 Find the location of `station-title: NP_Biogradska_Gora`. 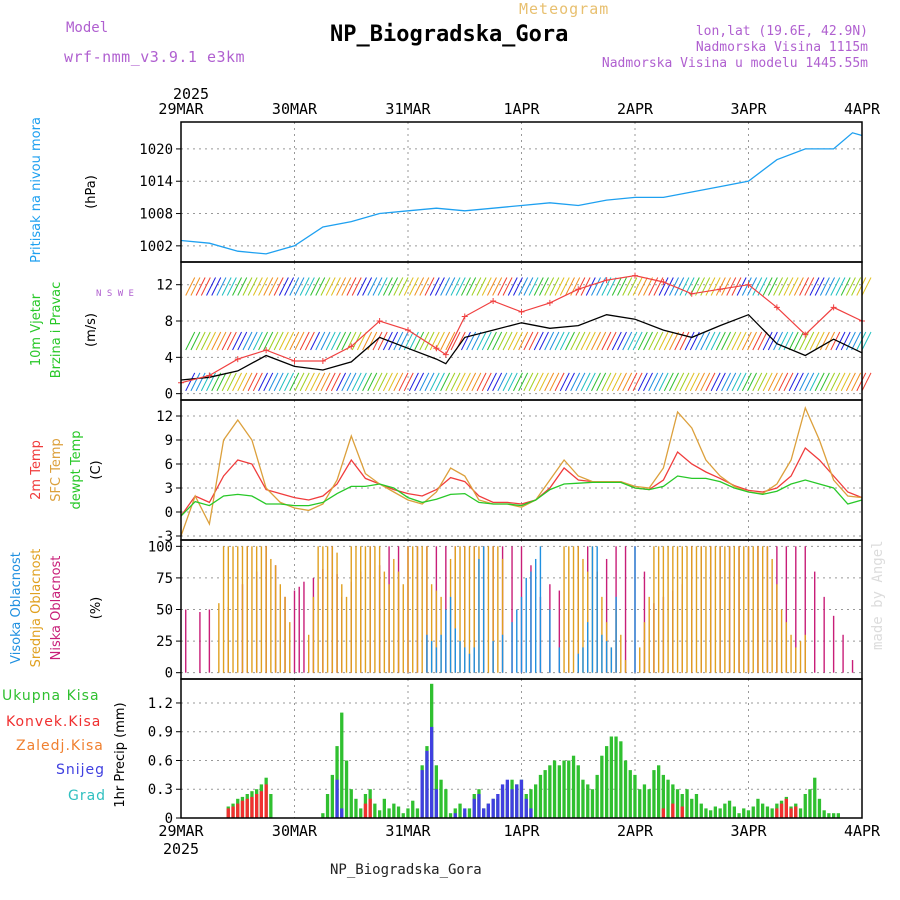

station-title: NP_Biogradska_Gora is located at coordinates (449, 34).